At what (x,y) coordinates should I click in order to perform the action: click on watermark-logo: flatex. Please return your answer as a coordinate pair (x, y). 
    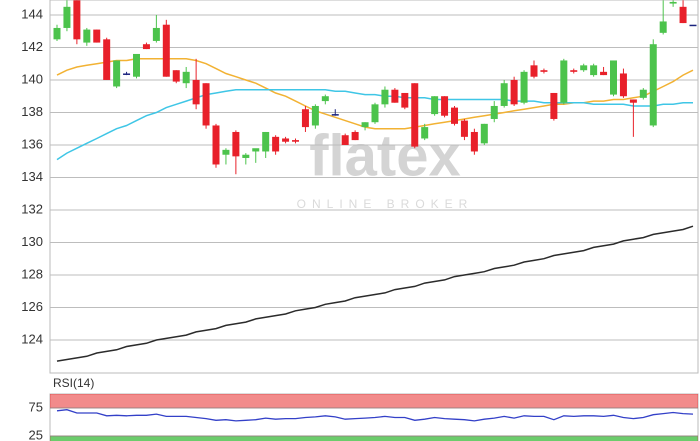
    Looking at the image, I should click on (385, 155).